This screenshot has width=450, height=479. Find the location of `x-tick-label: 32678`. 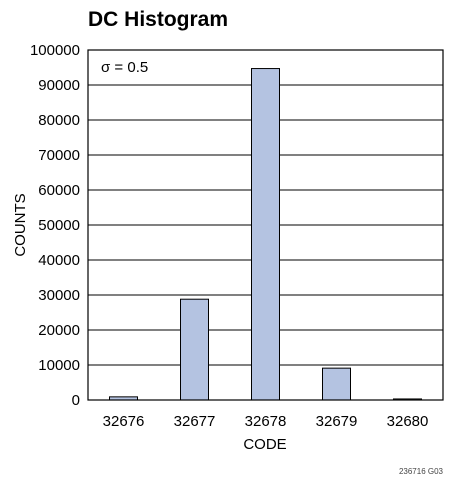

x-tick-label: 32678 is located at coordinates (266, 421).